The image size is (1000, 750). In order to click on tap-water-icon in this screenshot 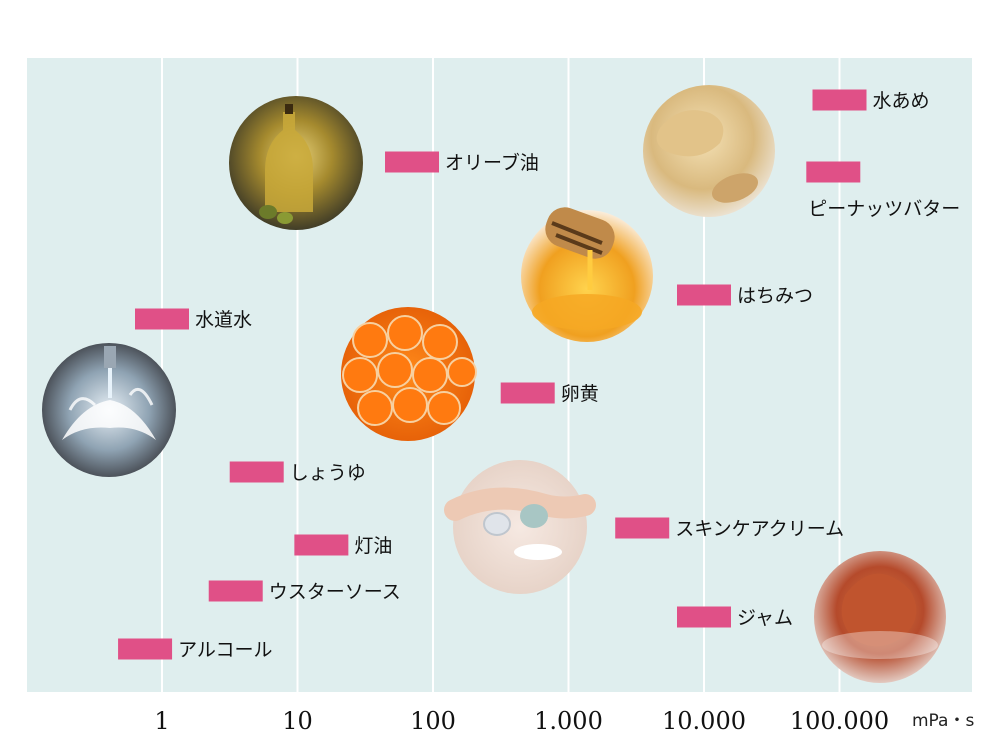, I will do `click(109, 410)`.